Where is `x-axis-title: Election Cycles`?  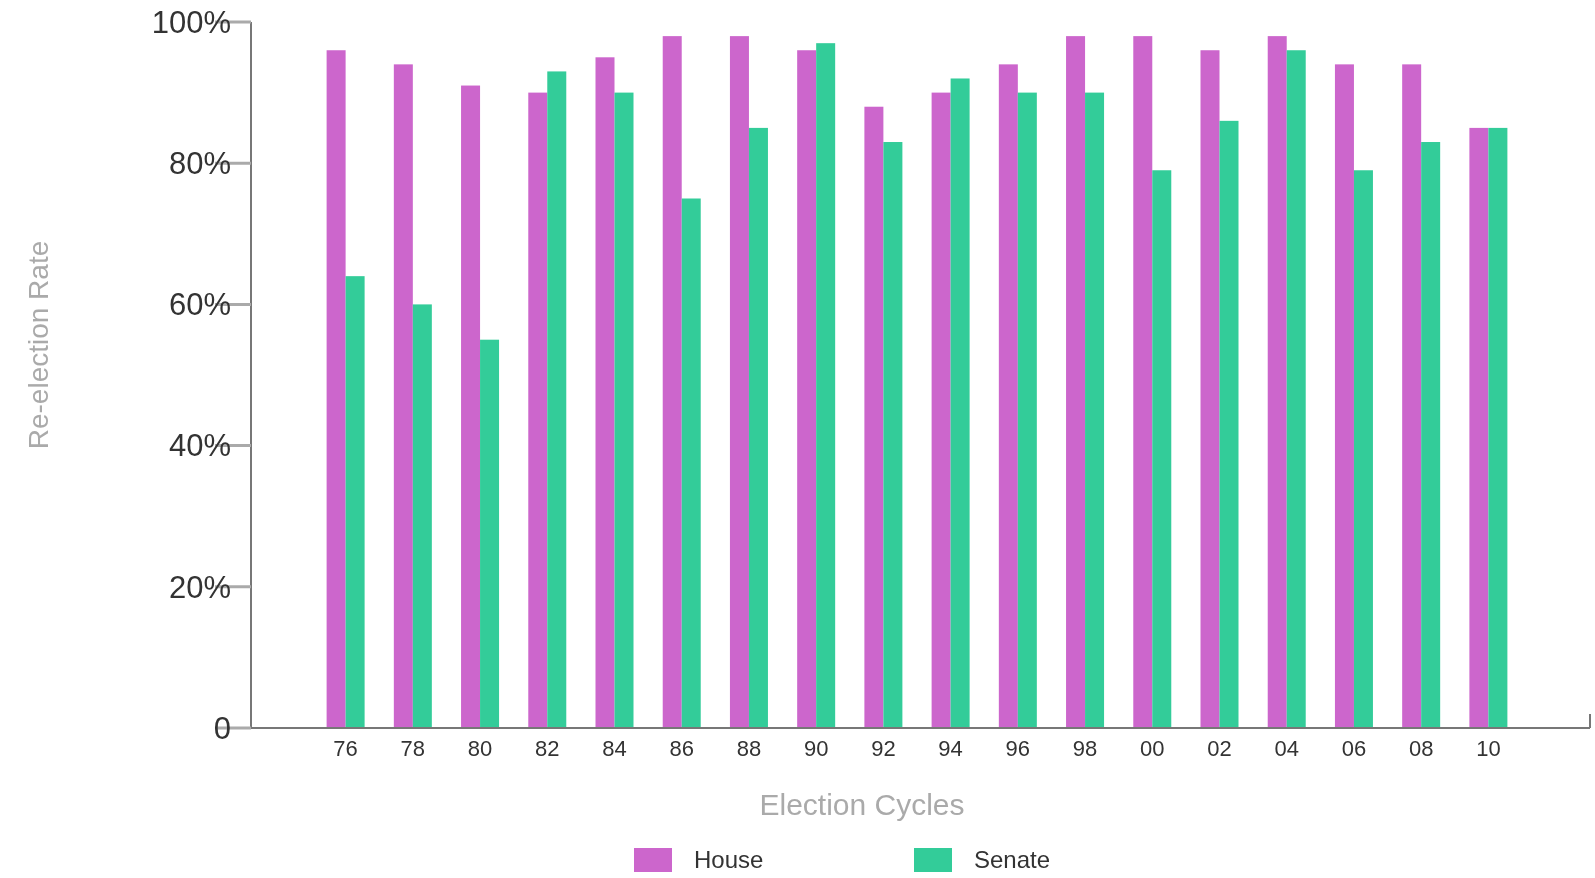
x-axis-title: Election Cycles is located at coordinates (862, 804).